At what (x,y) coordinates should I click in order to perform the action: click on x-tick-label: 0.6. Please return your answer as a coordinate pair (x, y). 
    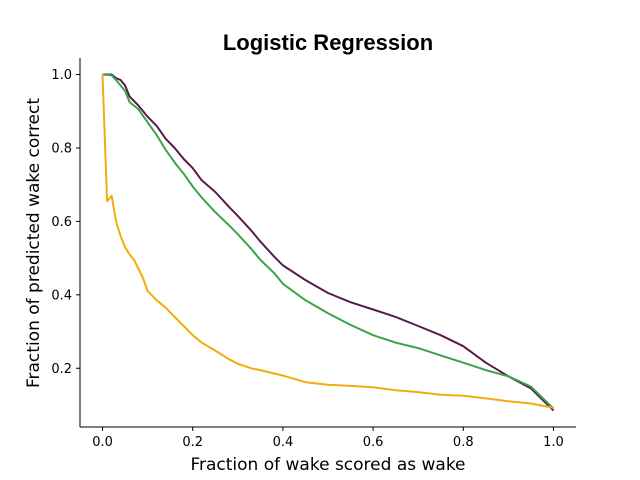
    Looking at the image, I should click on (373, 442).